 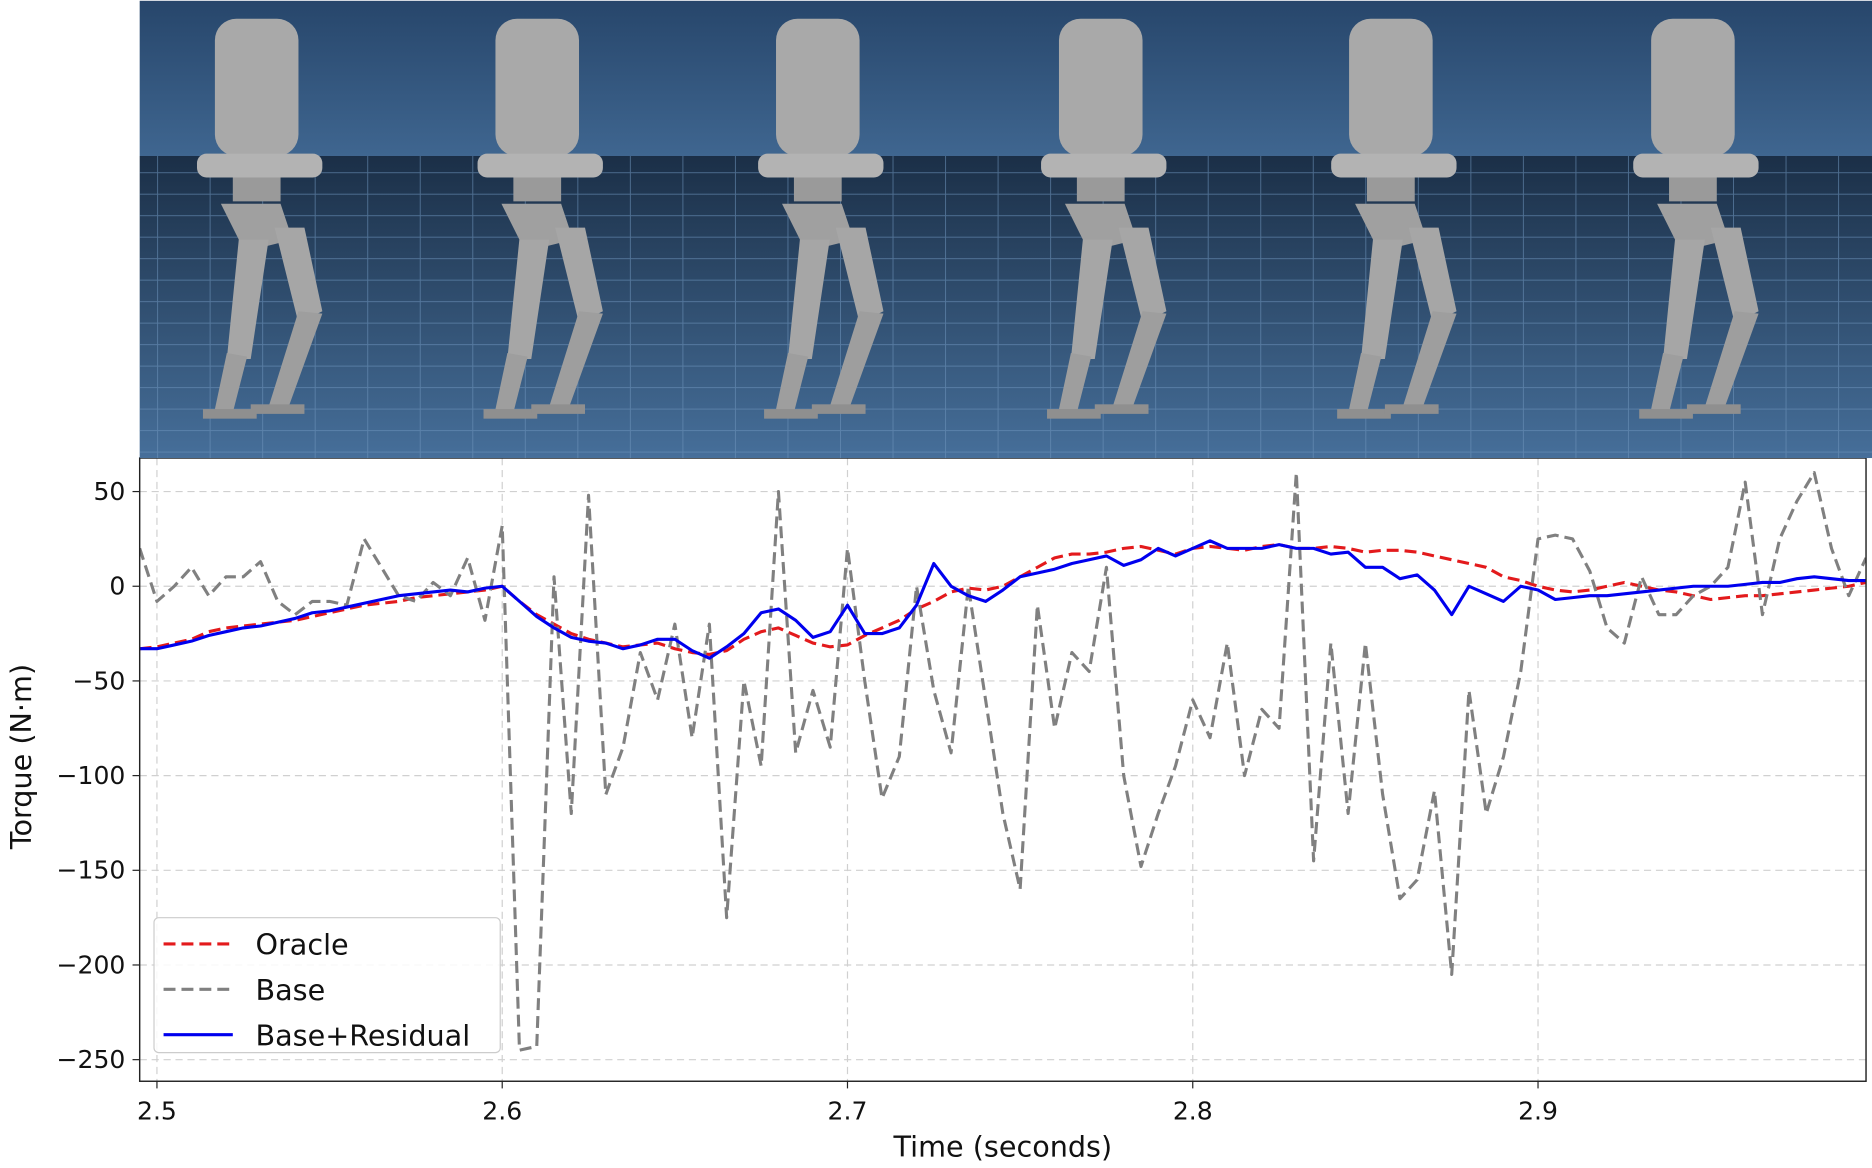 I want to click on legend-box, so click(x=327, y=985).